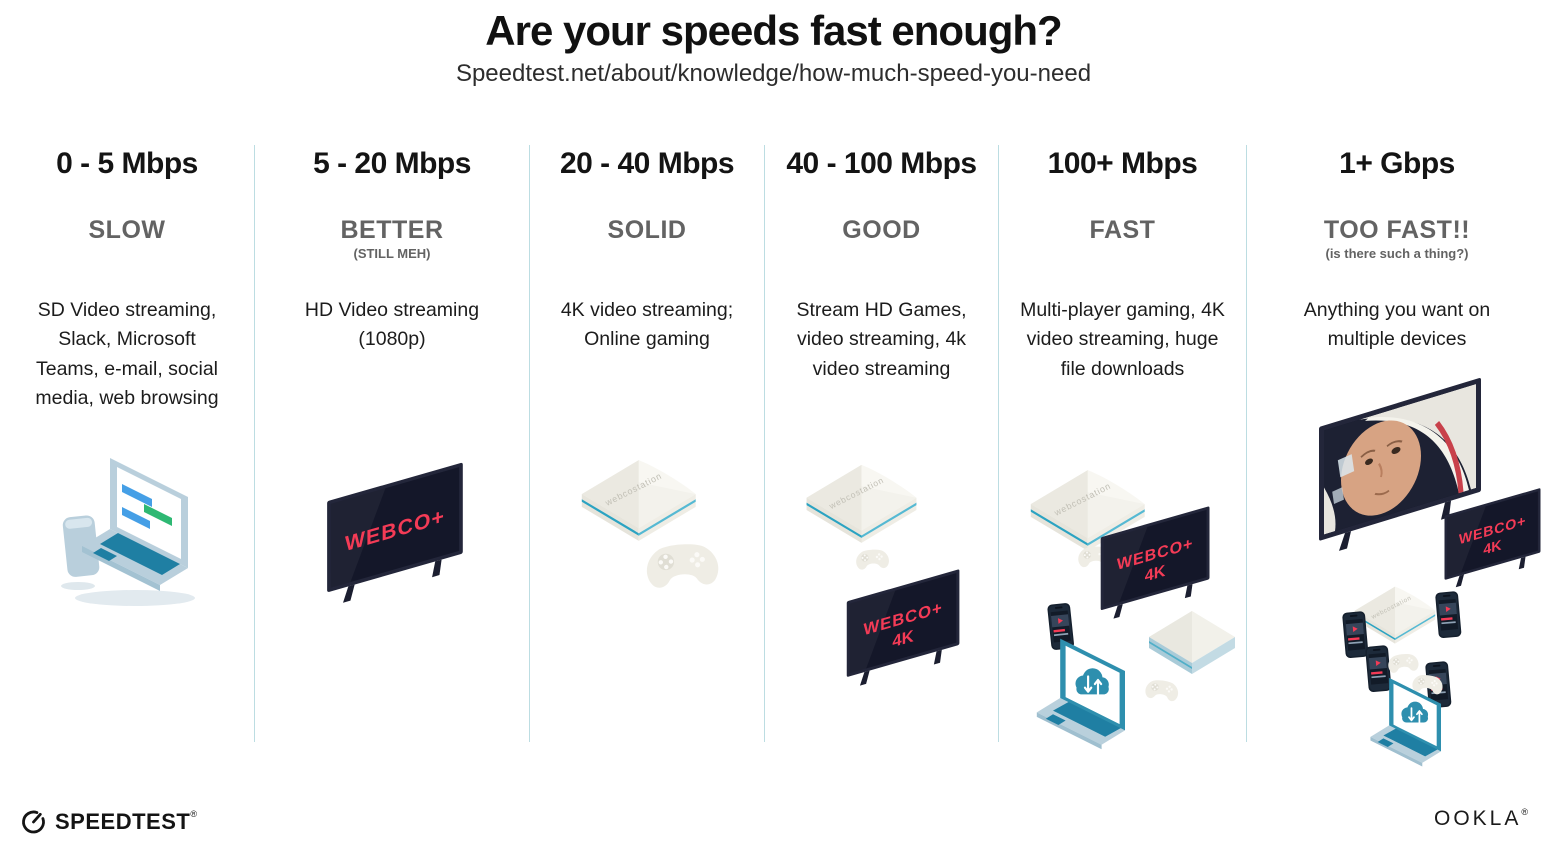  What do you see at coordinates (395, 535) in the screenshot?
I see `hd-tv-illustration: WEBCO+` at bounding box center [395, 535].